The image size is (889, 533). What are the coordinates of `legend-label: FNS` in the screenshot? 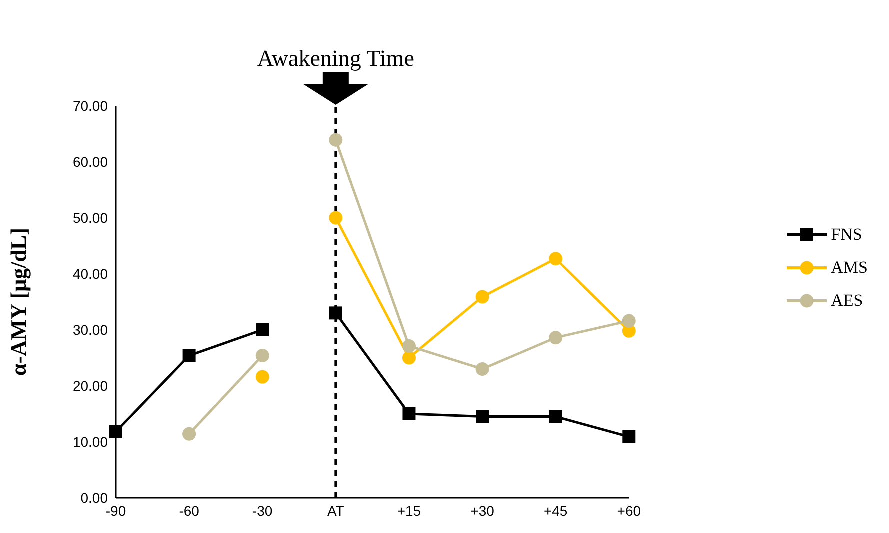 It's located at (846, 235).